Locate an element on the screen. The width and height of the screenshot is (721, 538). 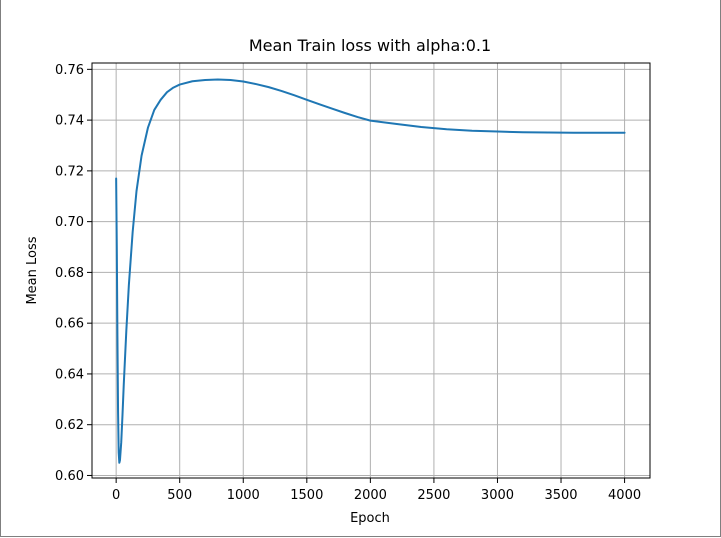
y-tick-label: 0.70 is located at coordinates (69, 222).